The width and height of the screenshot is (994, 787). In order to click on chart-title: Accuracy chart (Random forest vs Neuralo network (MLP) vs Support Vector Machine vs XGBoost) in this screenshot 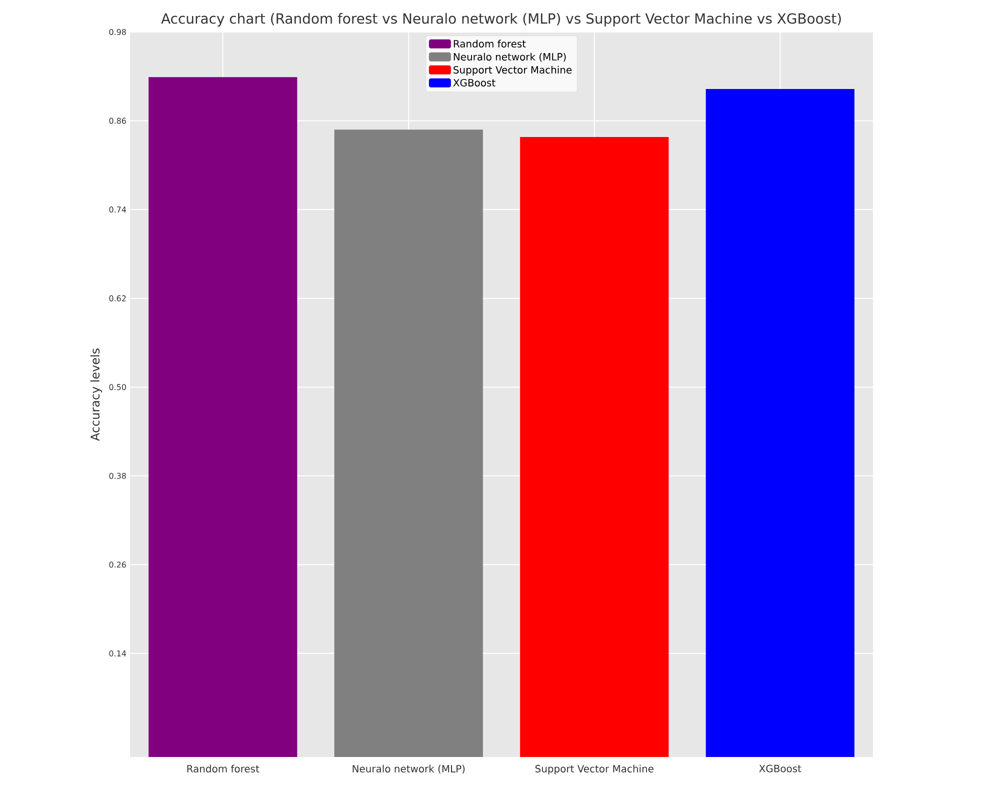, I will do `click(501, 19)`.